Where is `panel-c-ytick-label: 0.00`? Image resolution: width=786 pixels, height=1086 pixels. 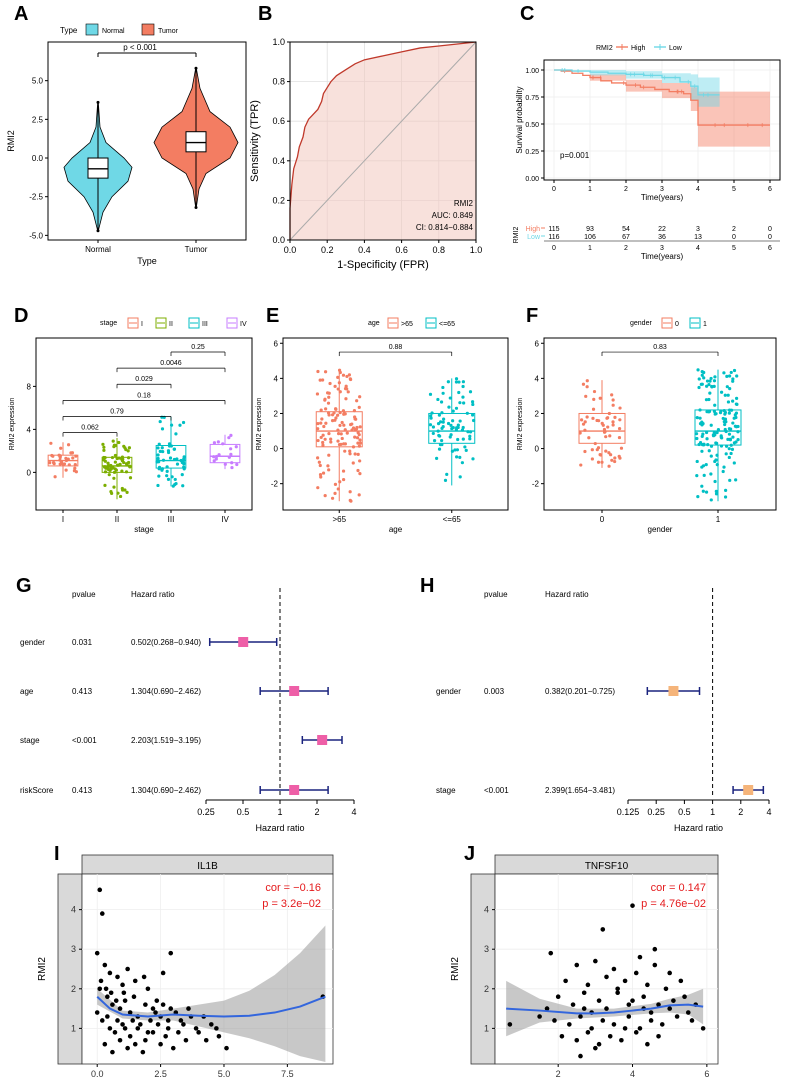 panel-c-ytick-label: 0.00 is located at coordinates (532, 179).